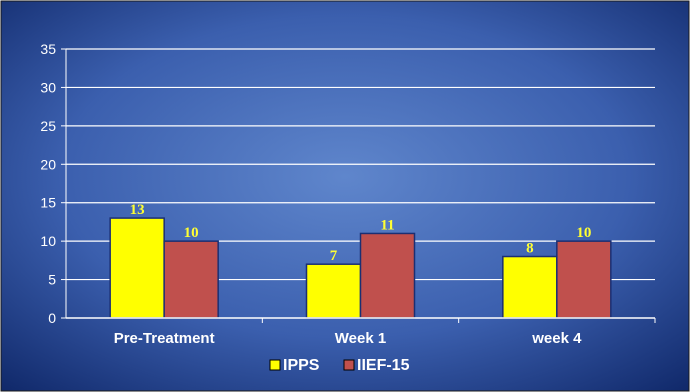 This screenshot has width=690, height=392. What do you see at coordinates (334, 256) in the screenshot?
I see `data-label: 7` at bounding box center [334, 256].